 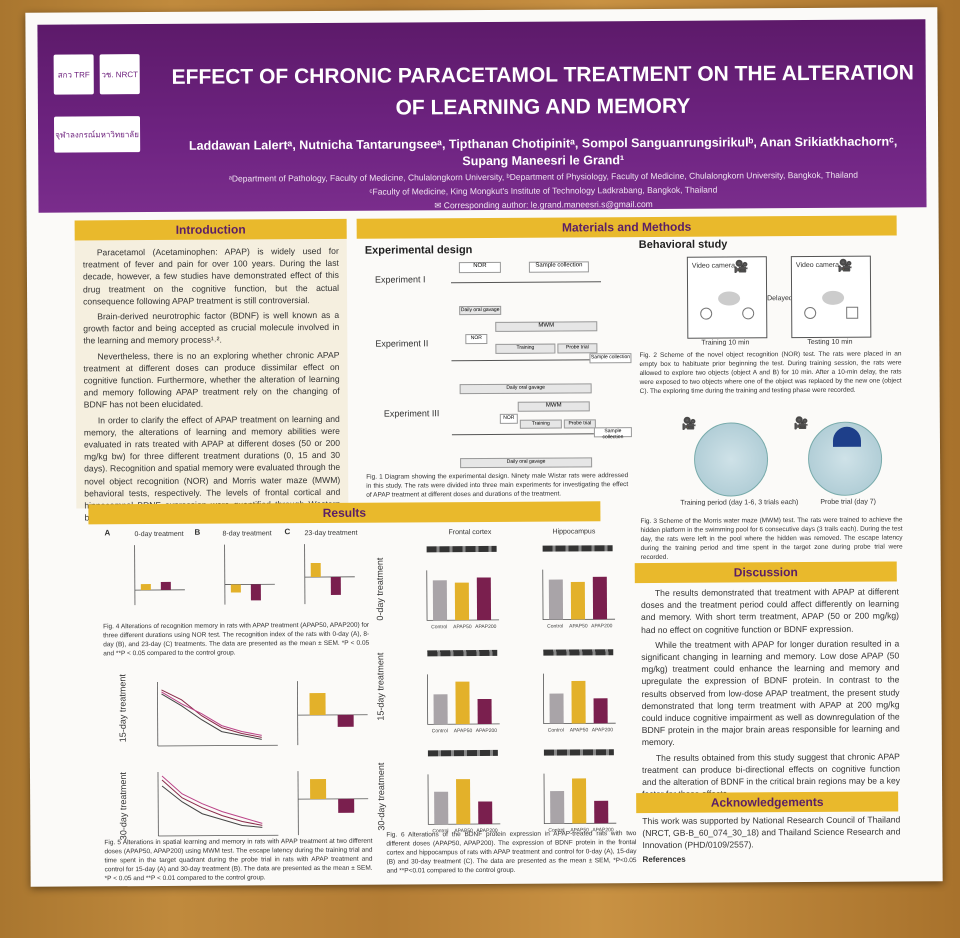 I want to click on fig4-b-title: 8-day treatment, so click(x=247, y=534).